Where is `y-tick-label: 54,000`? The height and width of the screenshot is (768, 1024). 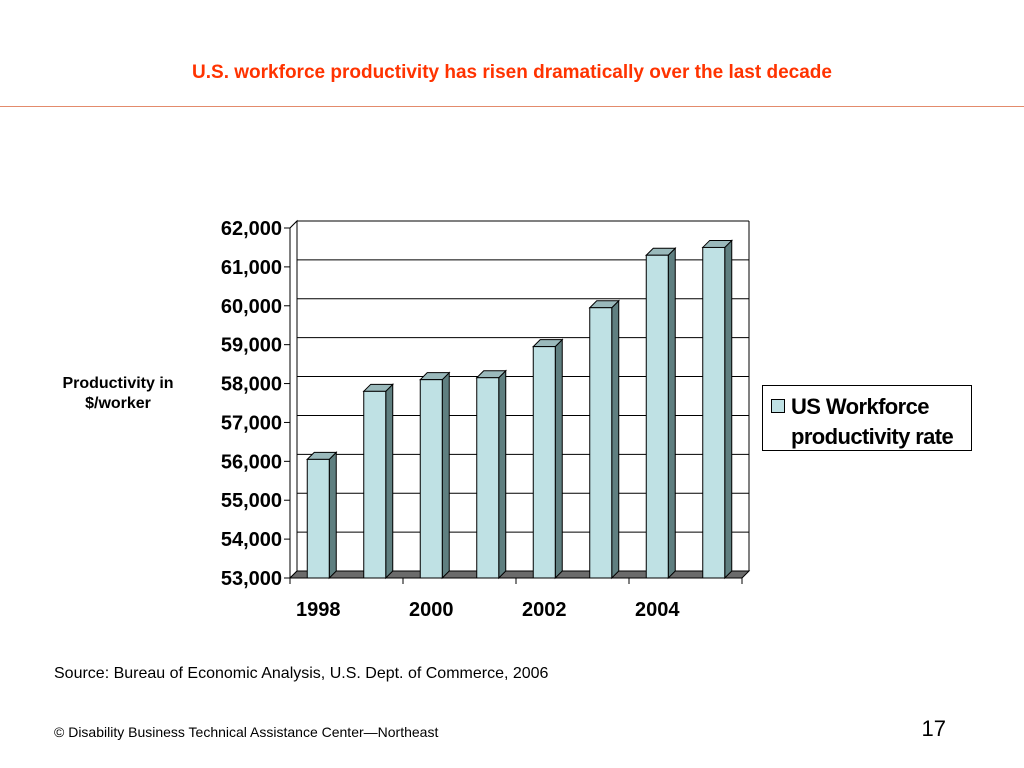
y-tick-label: 54,000 is located at coordinates (251, 540).